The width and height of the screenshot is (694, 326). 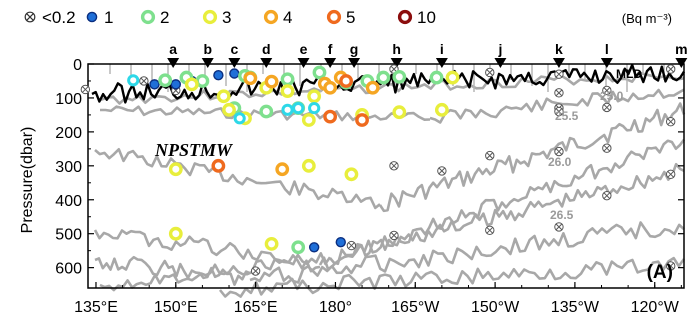 What do you see at coordinates (207, 63) in the screenshot?
I see `station-marker-b` at bounding box center [207, 63].